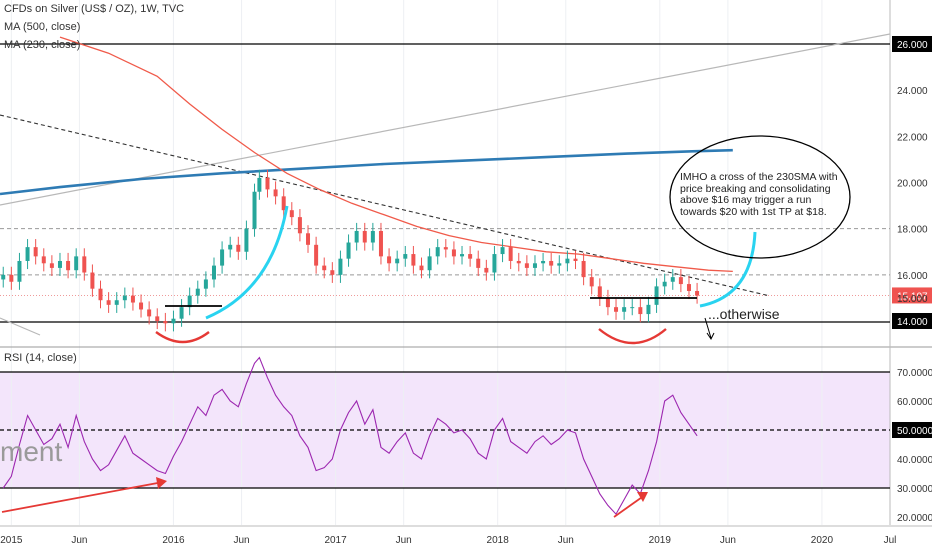 The image size is (932, 555). I want to click on down-arrow, so click(709, 328).